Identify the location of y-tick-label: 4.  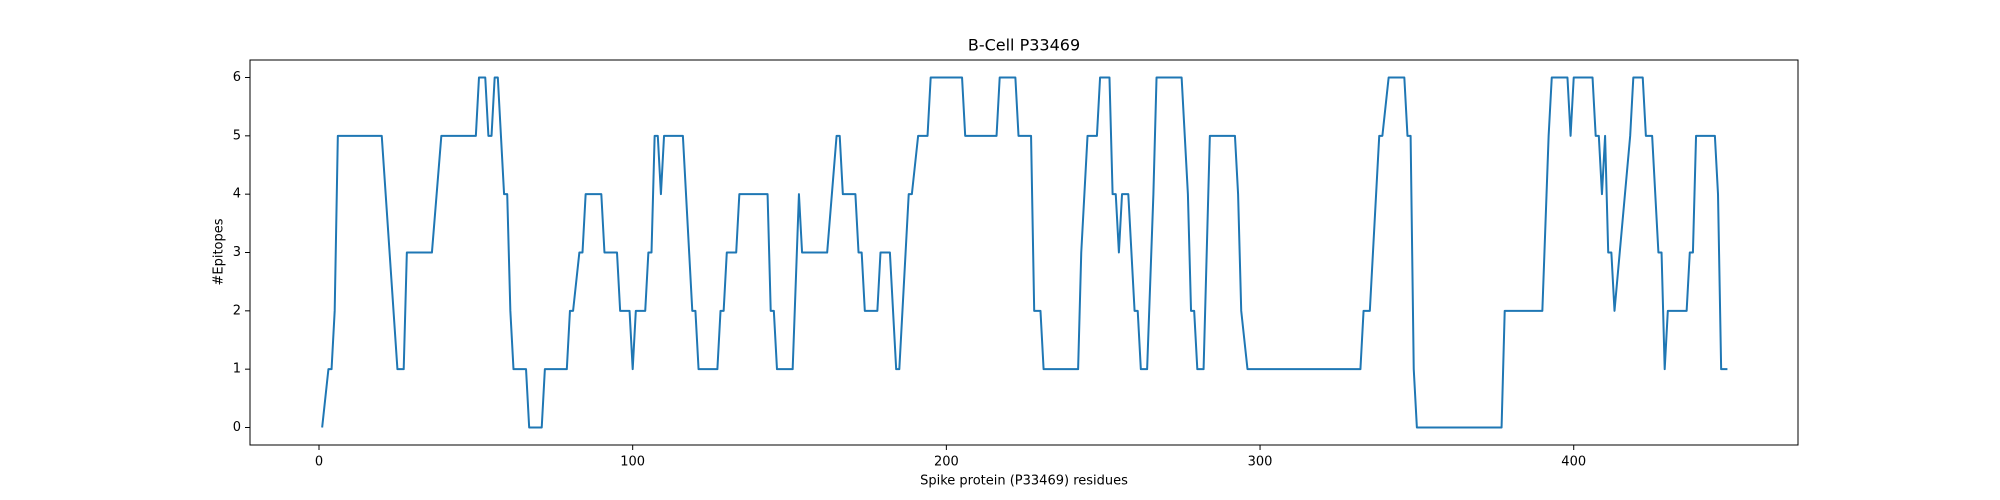
(237, 194).